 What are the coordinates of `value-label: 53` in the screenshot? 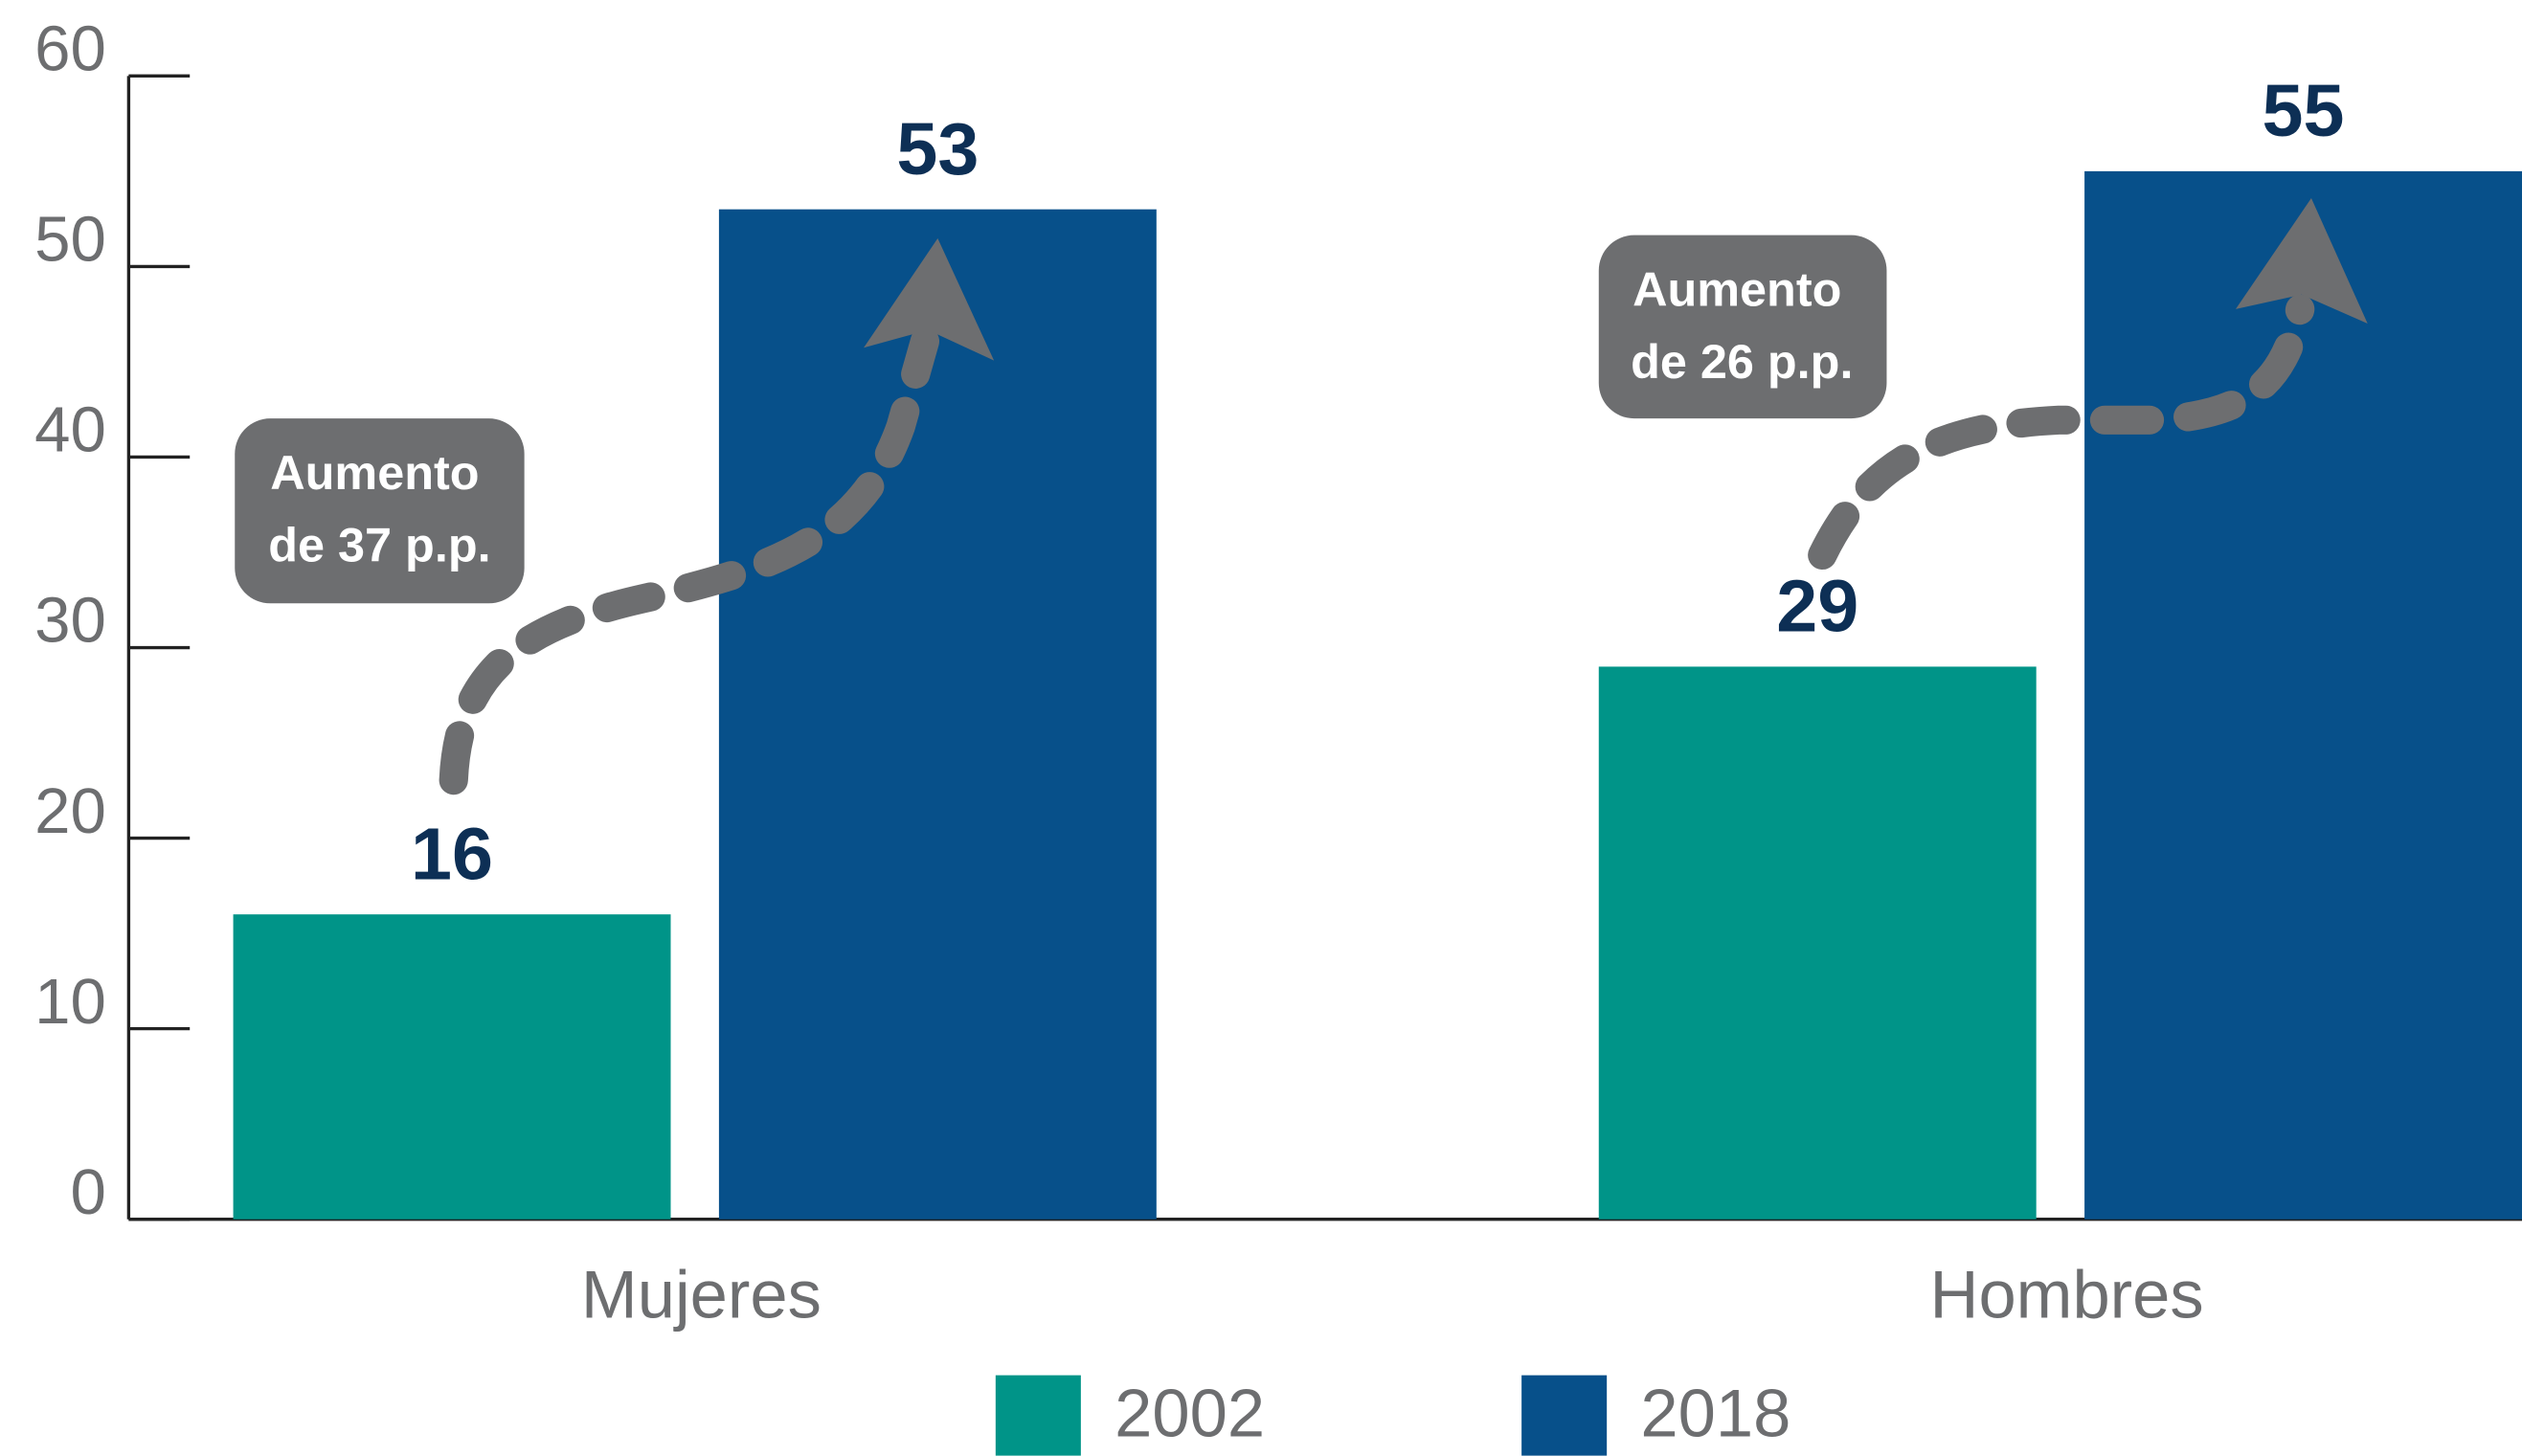 It's located at (938, 149).